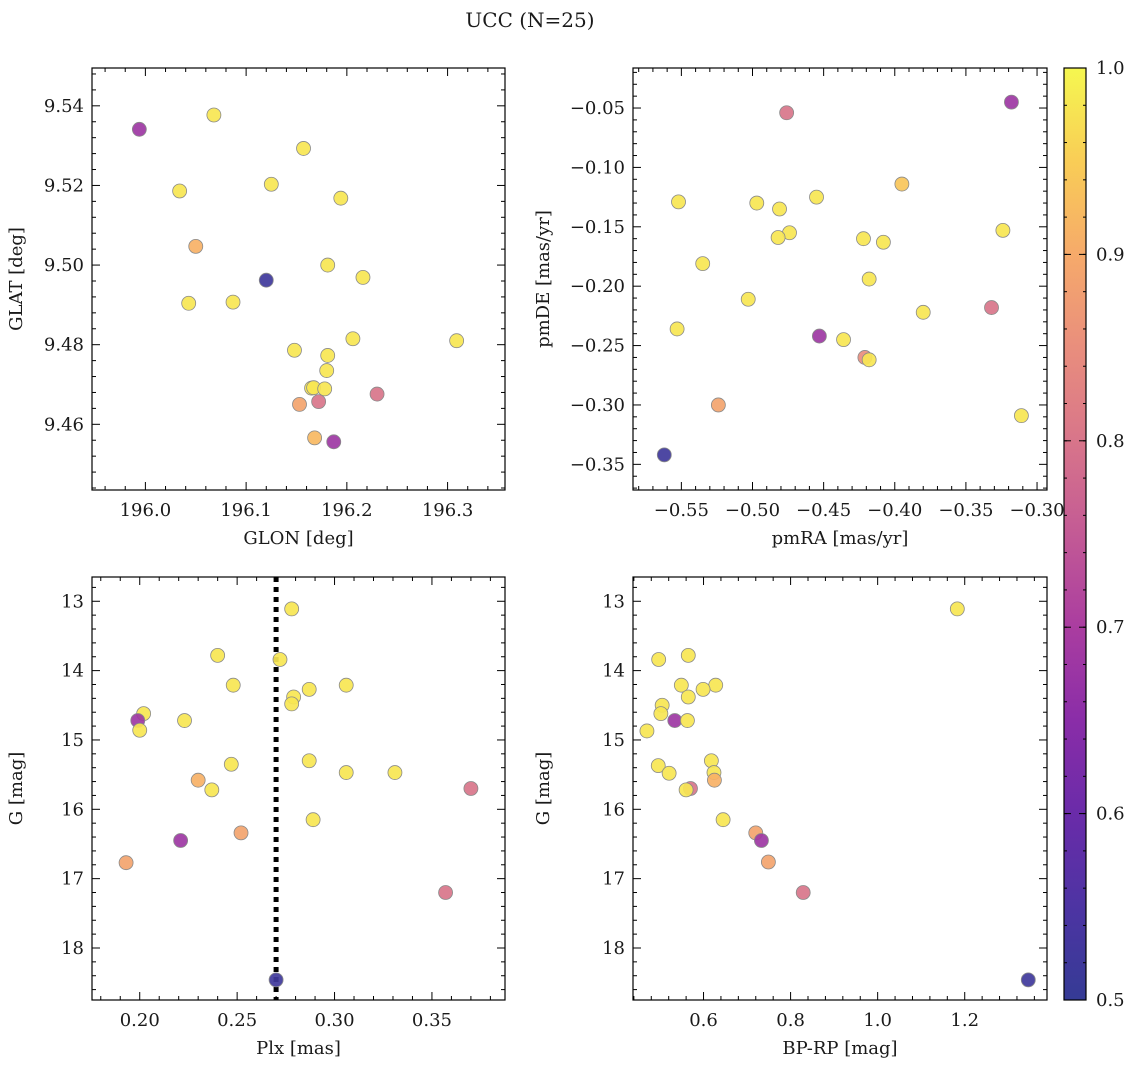 The width and height of the screenshot is (1136, 1067). I want to click on y-tick-label: 13, so click(72, 601).